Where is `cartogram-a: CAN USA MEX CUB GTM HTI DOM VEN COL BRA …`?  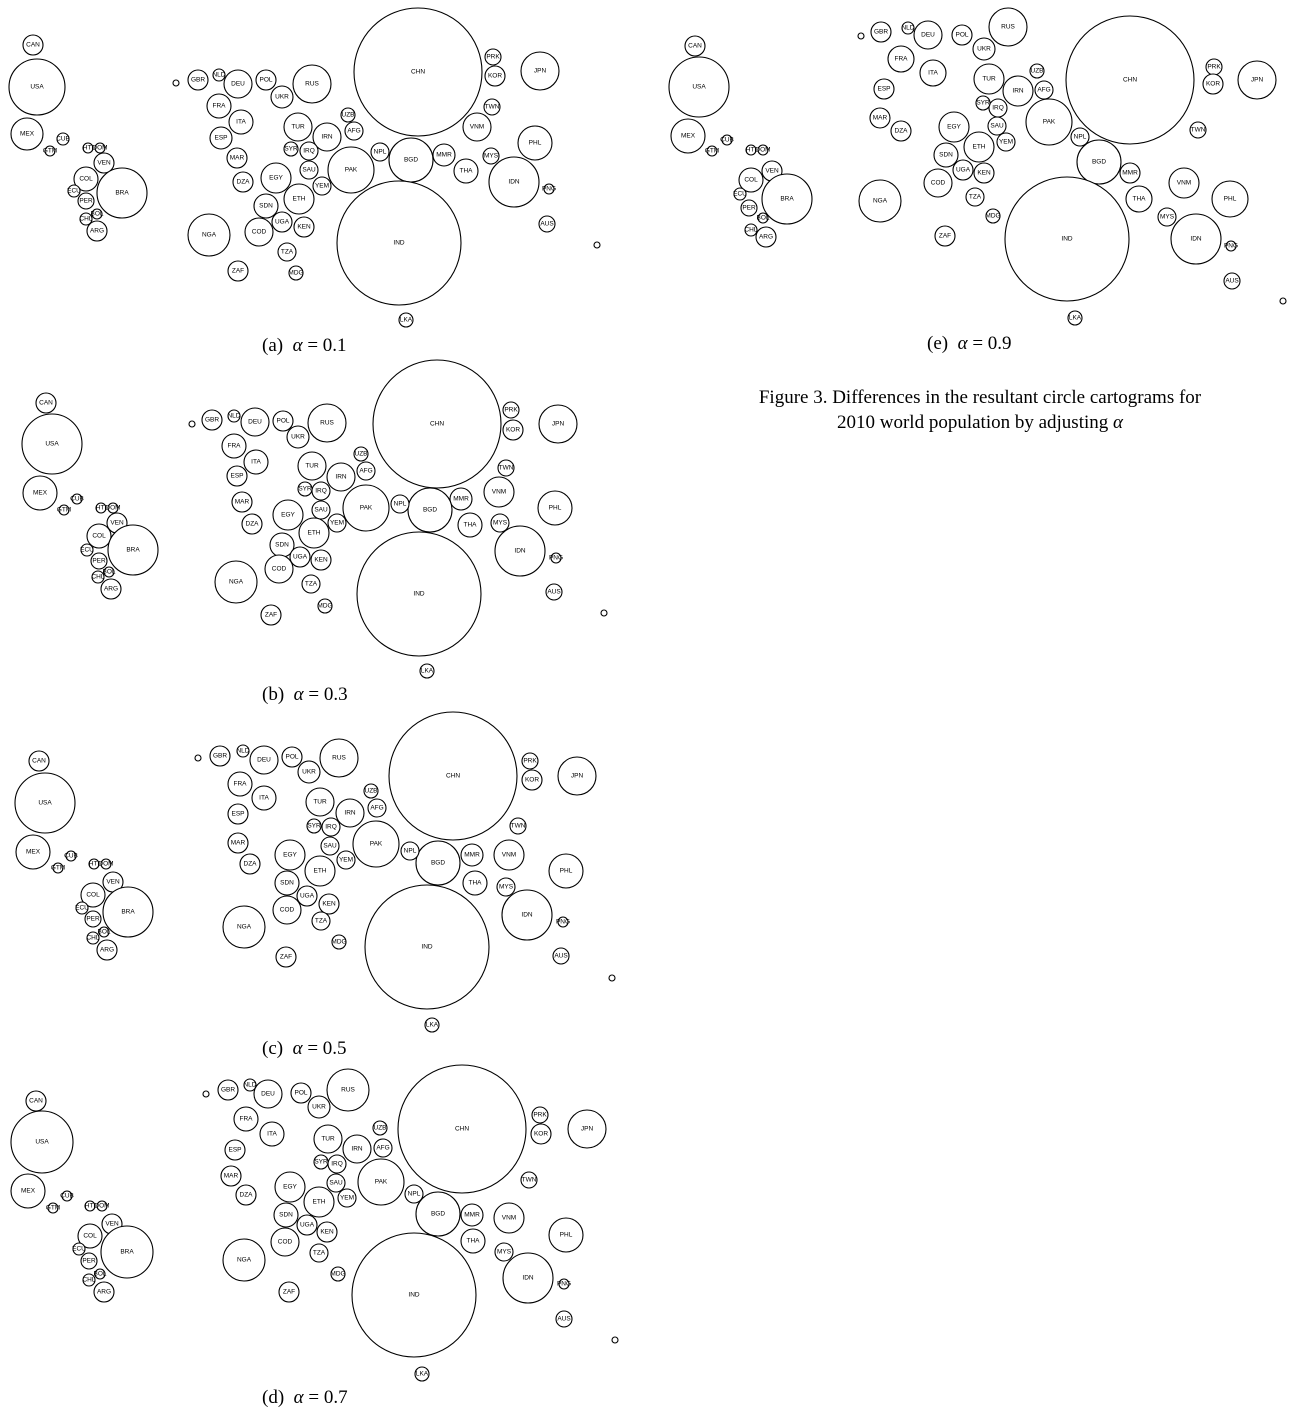 cartogram-a: CAN USA MEX CUB GTM HTI DOM VEN COL BRA … is located at coordinates (304, 167).